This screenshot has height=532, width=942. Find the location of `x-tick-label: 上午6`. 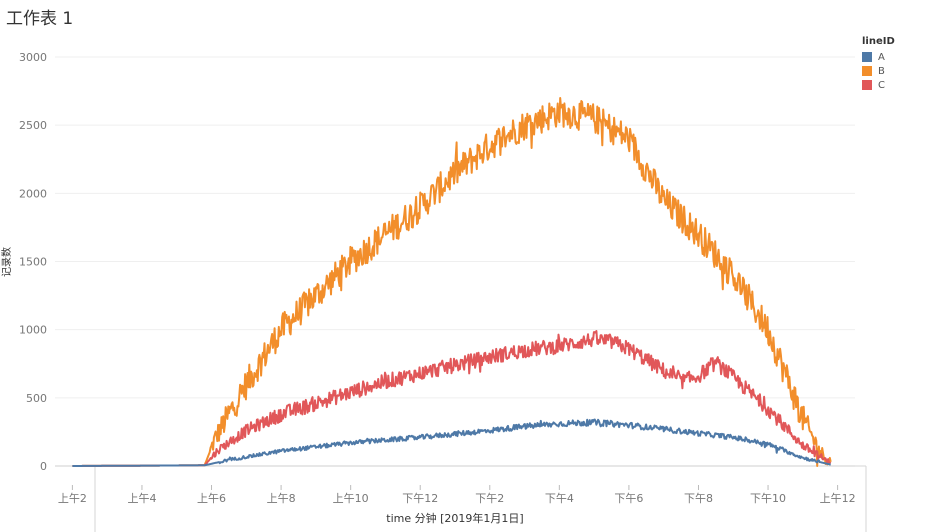

x-tick-label: 上午6 is located at coordinates (211, 498).